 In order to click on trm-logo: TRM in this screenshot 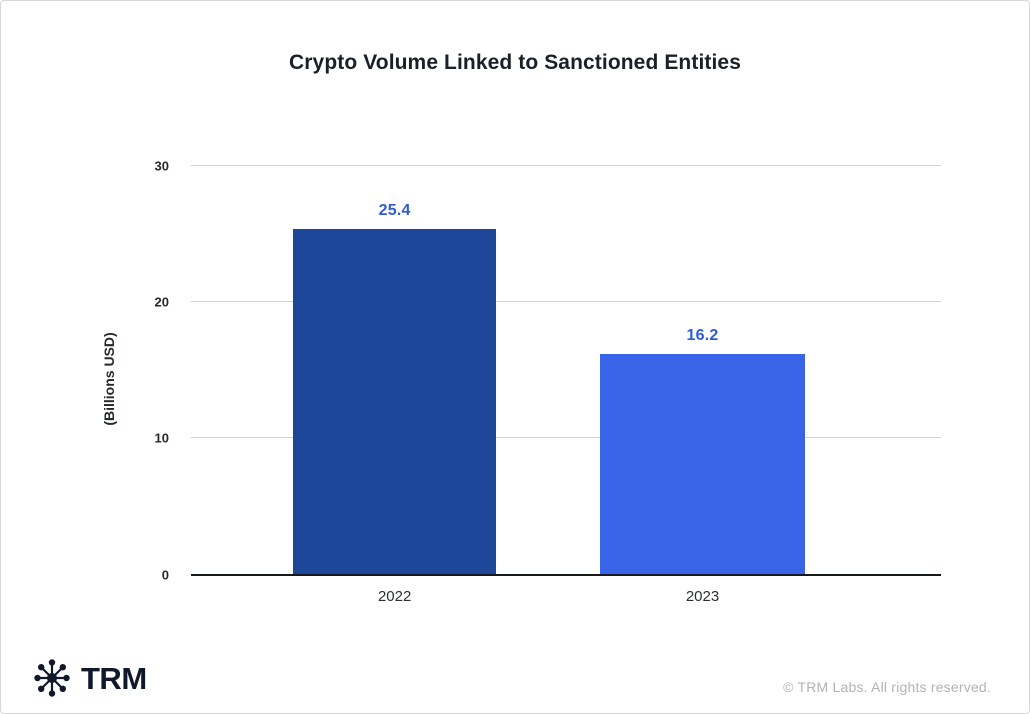, I will do `click(89, 678)`.